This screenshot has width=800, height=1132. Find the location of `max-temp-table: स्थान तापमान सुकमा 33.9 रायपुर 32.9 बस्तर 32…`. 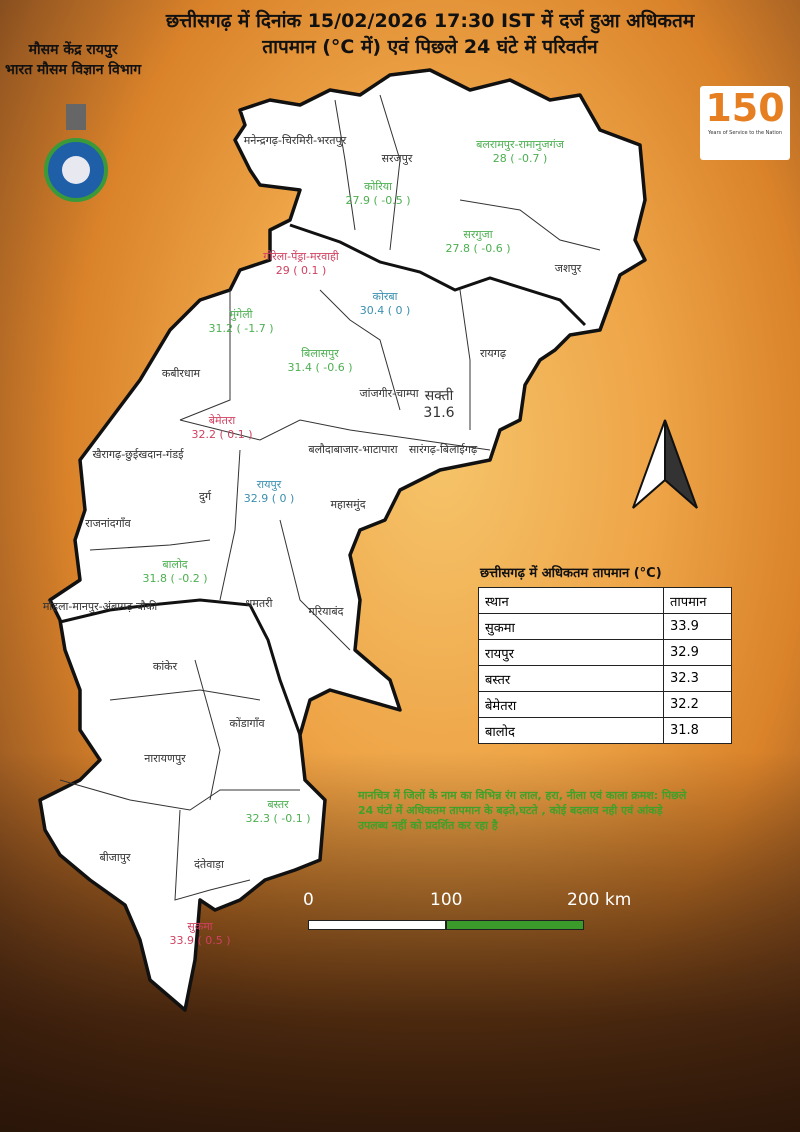

max-temp-table: स्थान तापमान सुकमा 33.9 रायपुर 32.9 बस्तर 32… is located at coordinates (605, 665).